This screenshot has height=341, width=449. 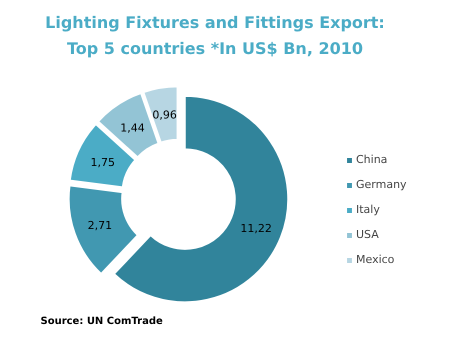 What do you see at coordinates (256, 228) in the screenshot?
I see `data-label: 11,22` at bounding box center [256, 228].